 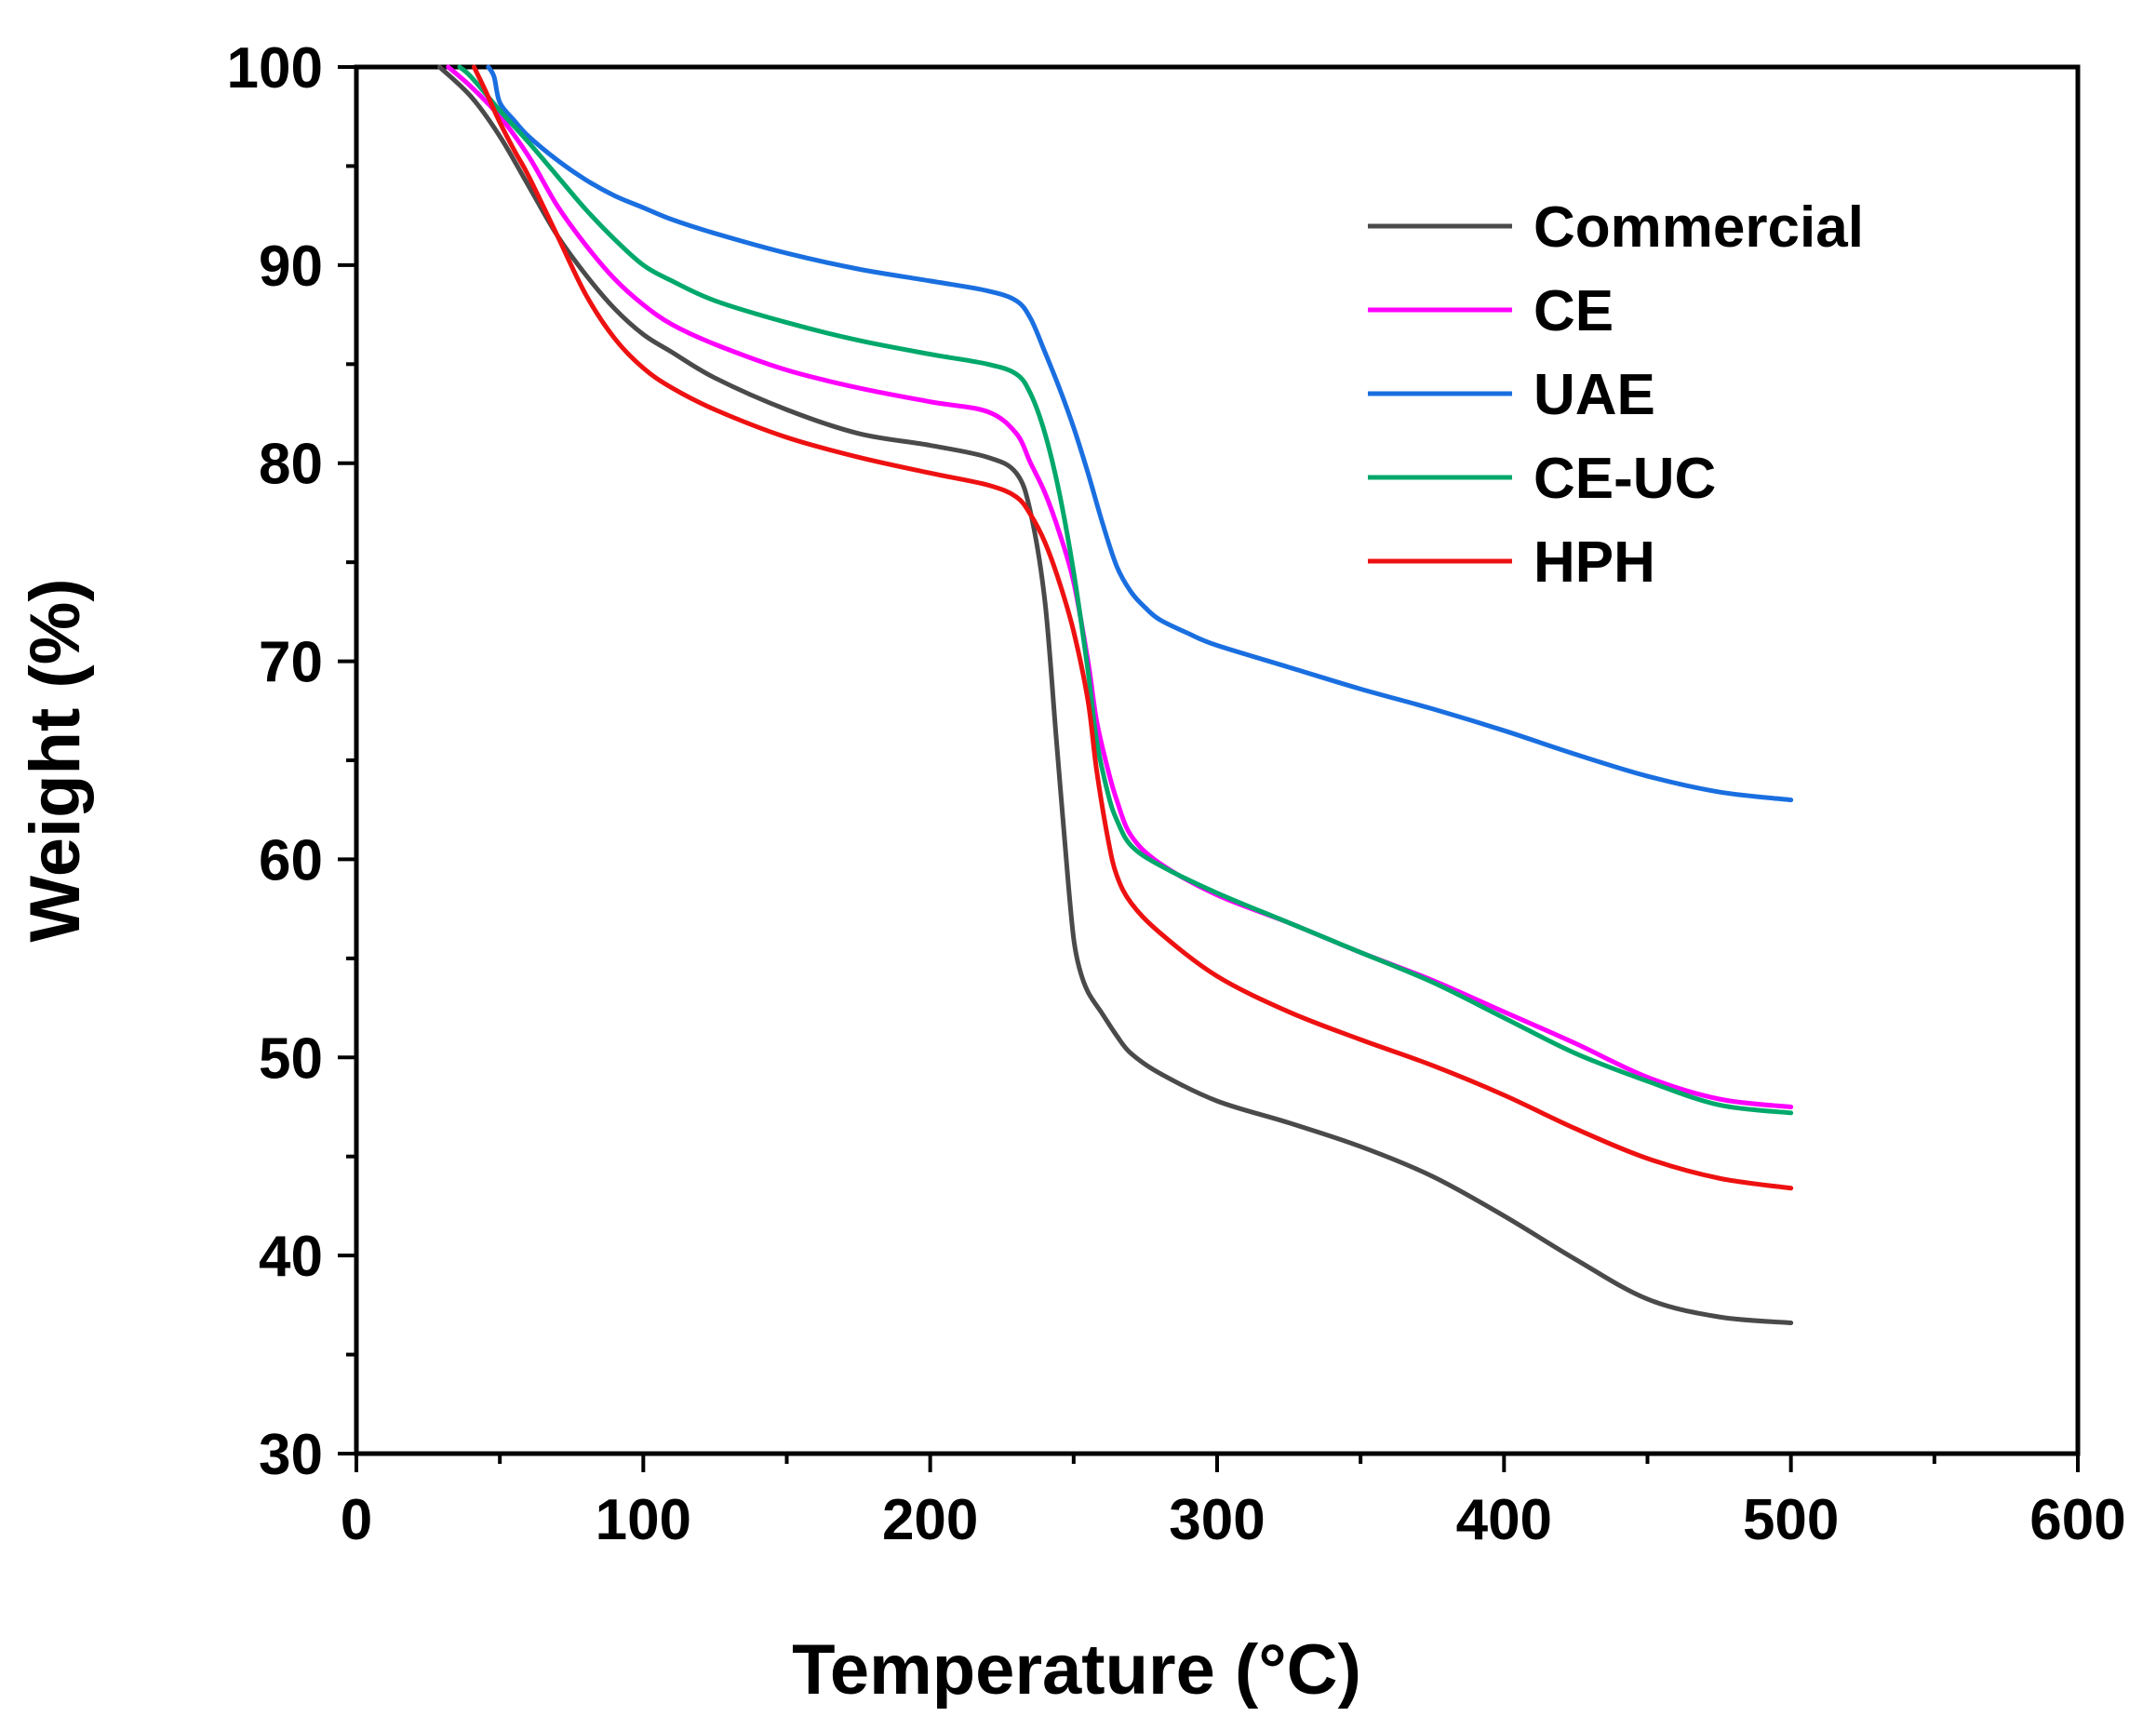 I want to click on y-tick-label: 30, so click(x=291, y=1455).